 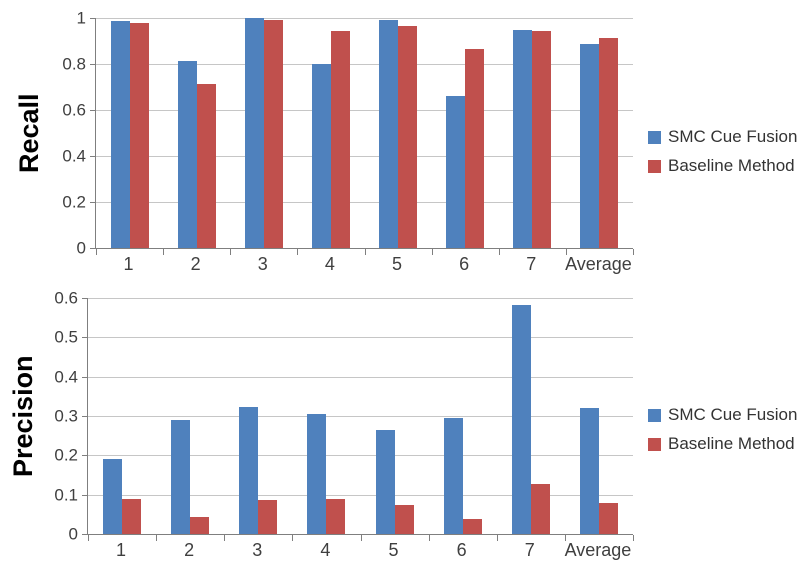 What do you see at coordinates (66, 377) in the screenshot?
I see `y-axis-tick-label: 0.4` at bounding box center [66, 377].